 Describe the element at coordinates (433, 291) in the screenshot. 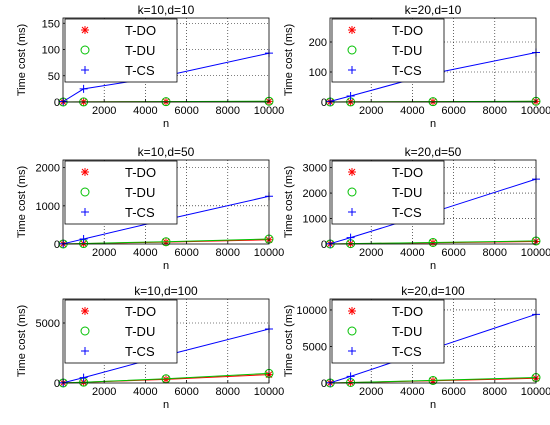

I see `chart-title: k=20,d=100` at that location.